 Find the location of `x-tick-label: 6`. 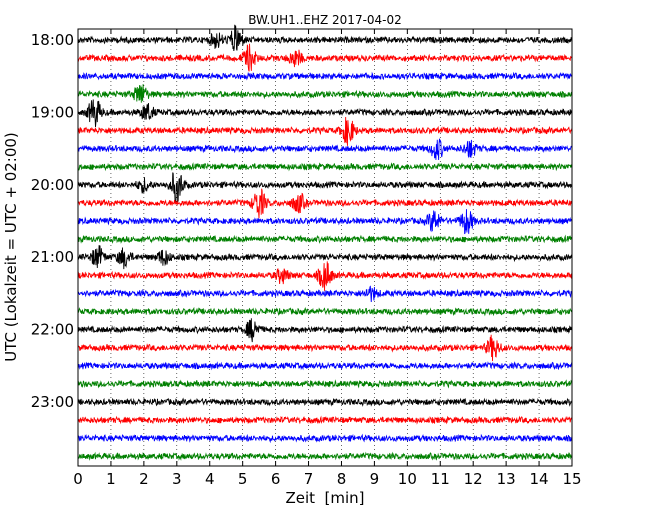

x-tick-label: 6 is located at coordinates (276, 479).